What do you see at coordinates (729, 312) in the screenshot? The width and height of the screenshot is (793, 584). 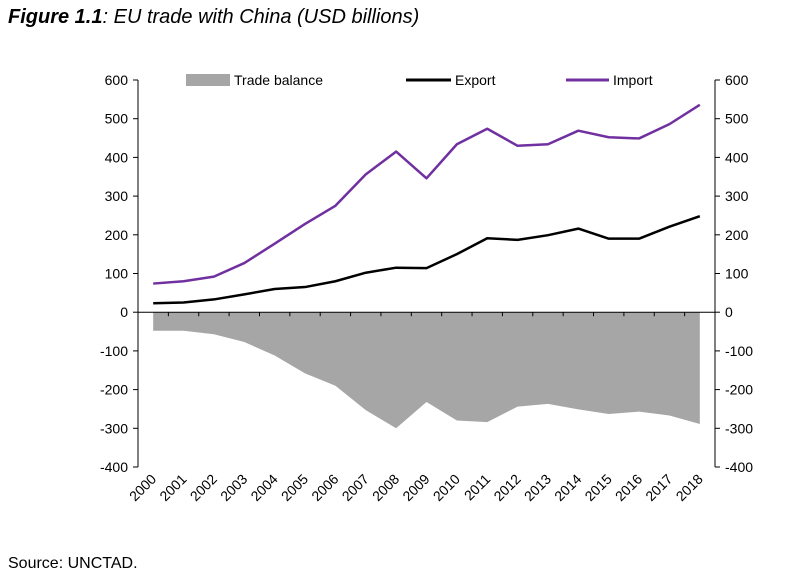 I see `y-tick-label-right: 0` at bounding box center [729, 312].